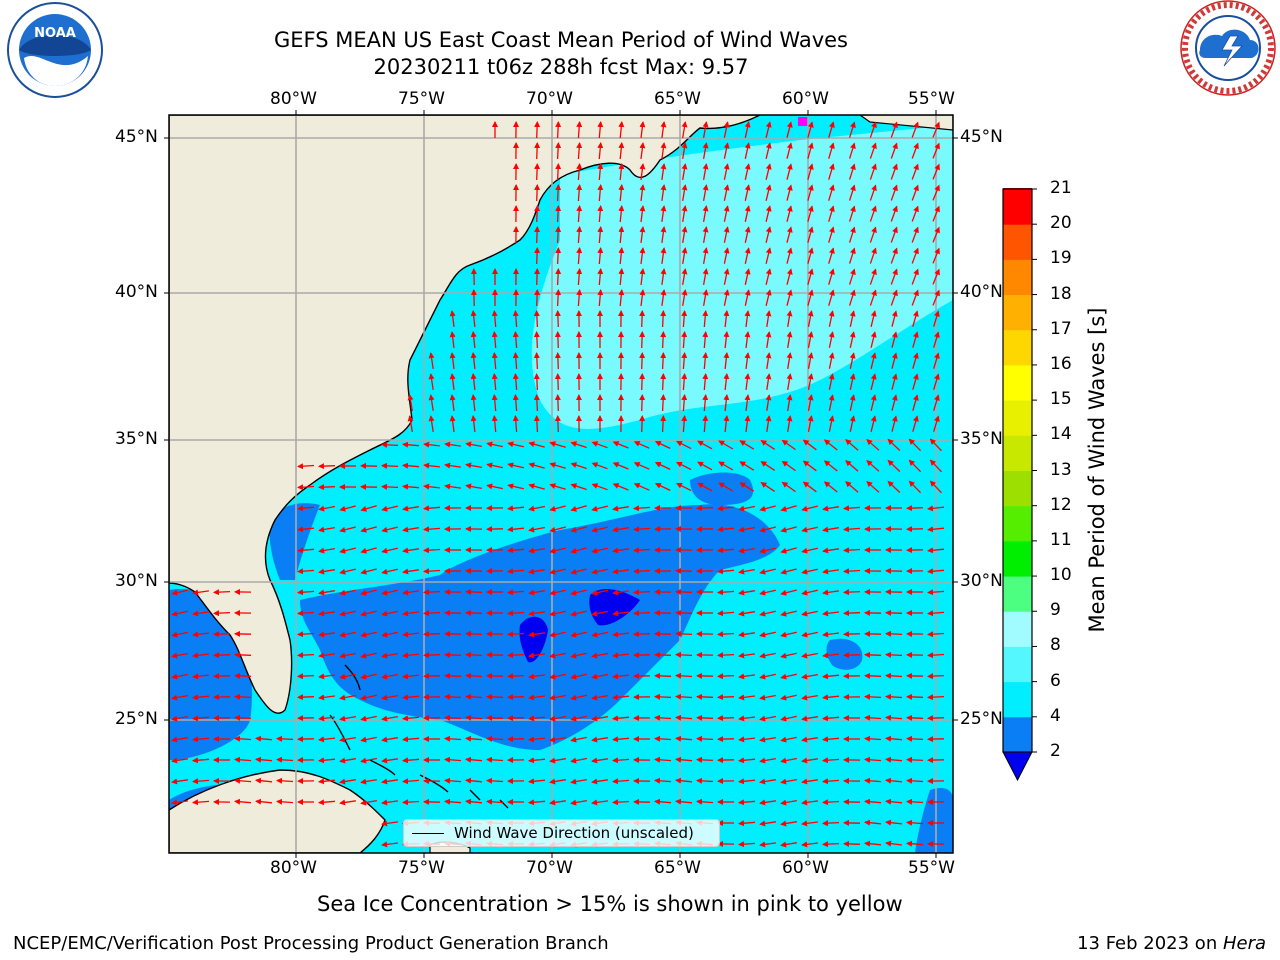  Describe the element at coordinates (55, 50) in the screenshot. I see `noaa-logo: NOAA` at that location.